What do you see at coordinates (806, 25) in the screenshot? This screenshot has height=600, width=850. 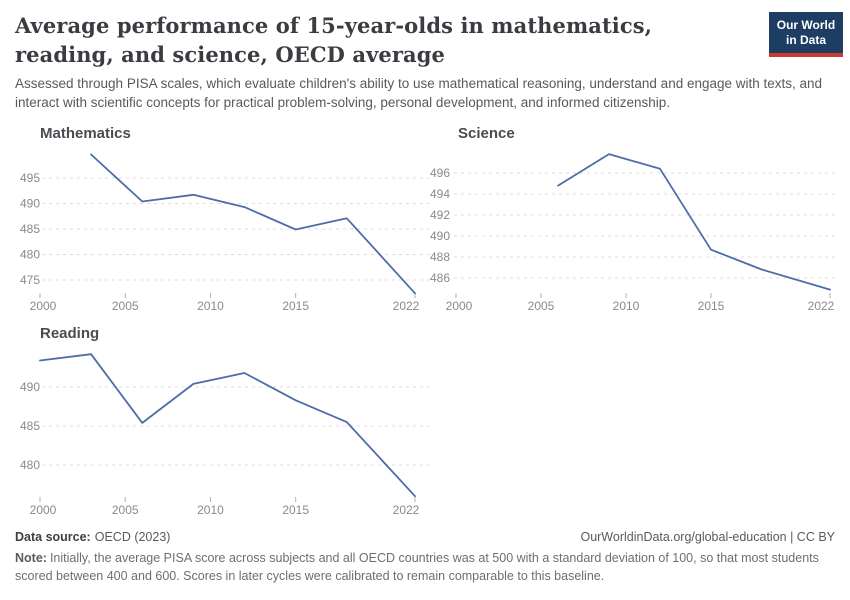 I see `owid-logo-line1: Our World` at bounding box center [806, 25].